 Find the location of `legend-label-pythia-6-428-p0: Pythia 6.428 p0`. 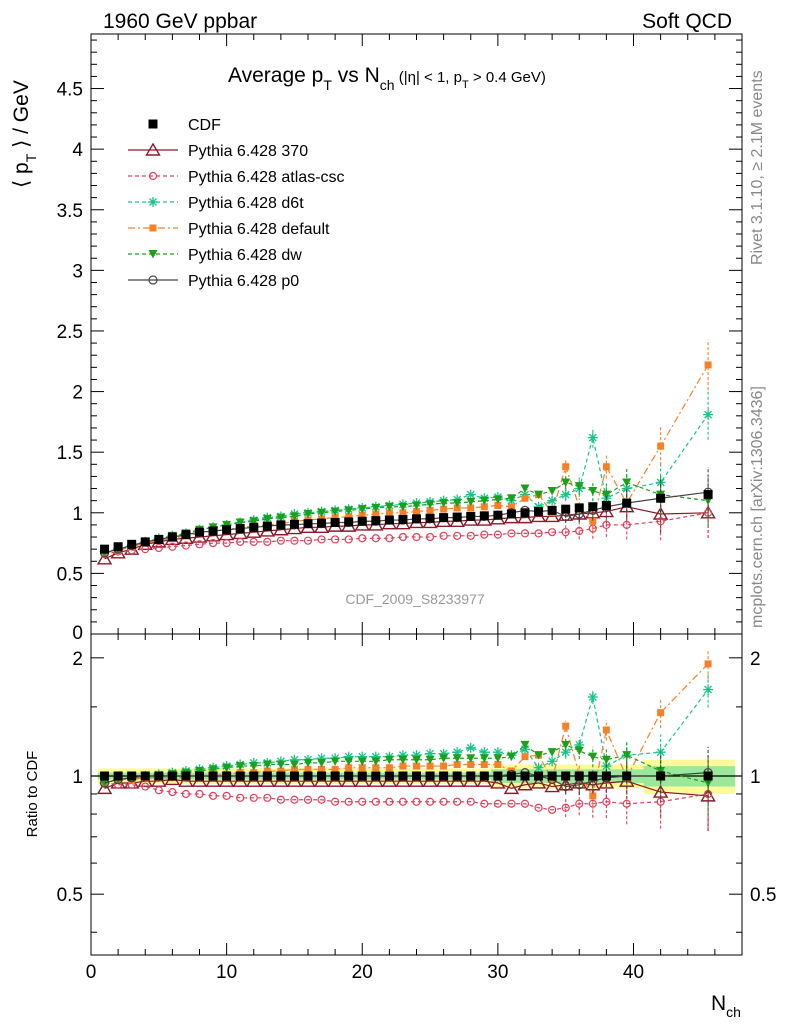

legend-label-pythia-6-428-p0: Pythia 6.428 p0 is located at coordinates (243, 281).